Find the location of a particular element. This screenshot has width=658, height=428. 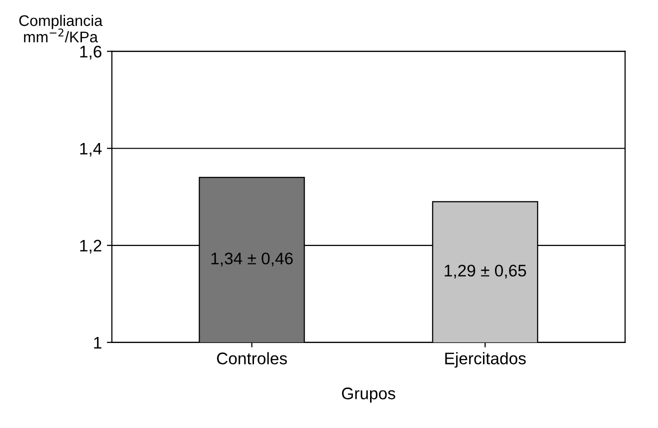

y-tick-label: 1,2 is located at coordinates (91, 247).